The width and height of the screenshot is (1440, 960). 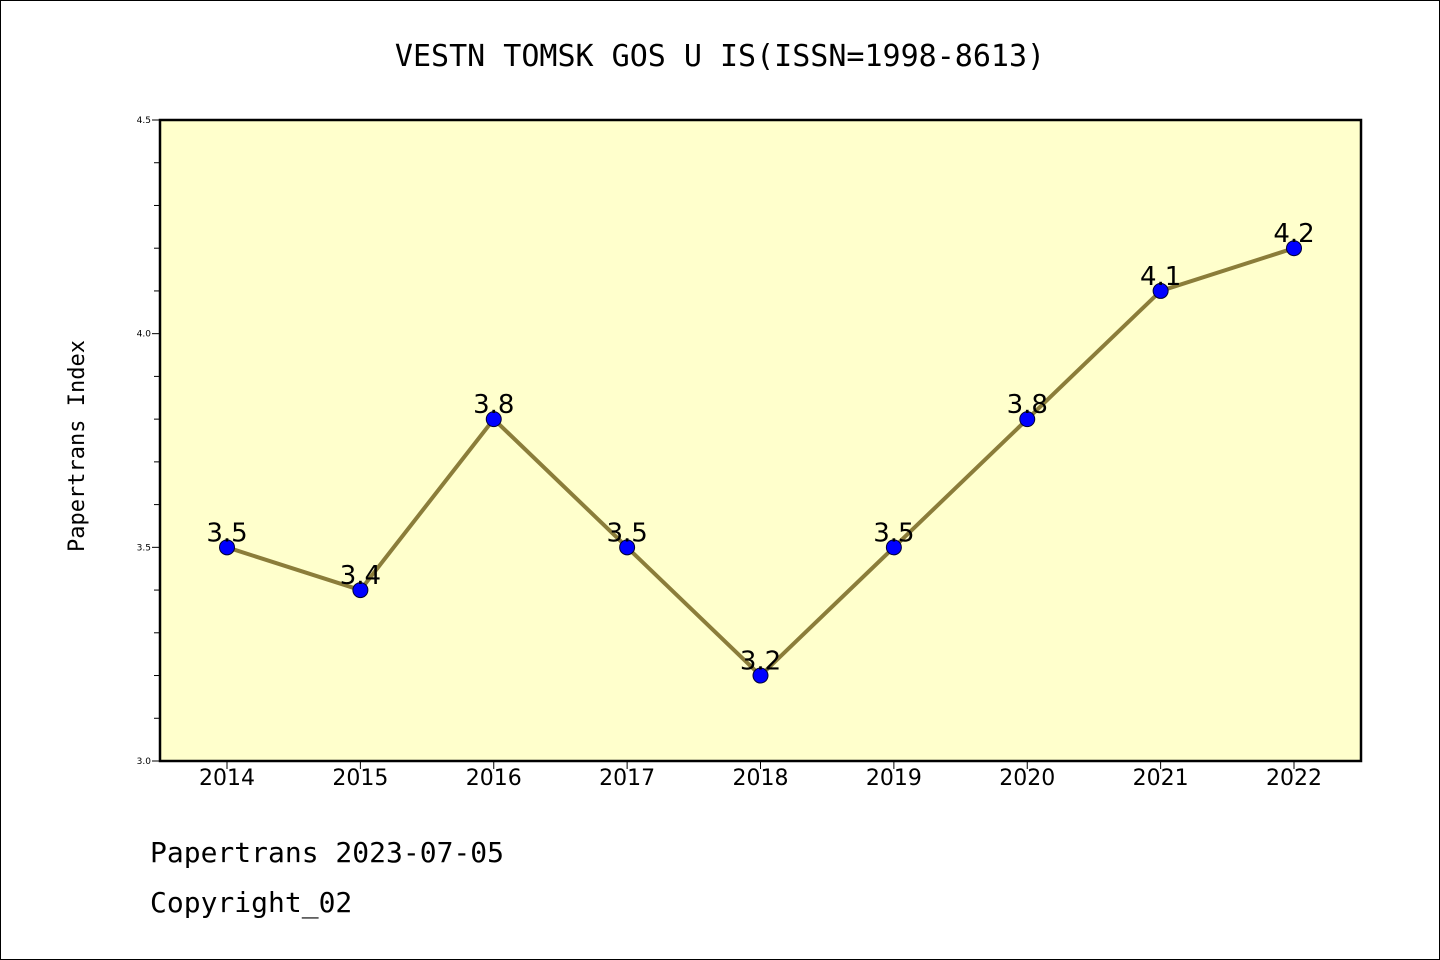 What do you see at coordinates (148, 441) in the screenshot?
I see `y-axis: 3.0 3.5 4.0 4.5` at bounding box center [148, 441].